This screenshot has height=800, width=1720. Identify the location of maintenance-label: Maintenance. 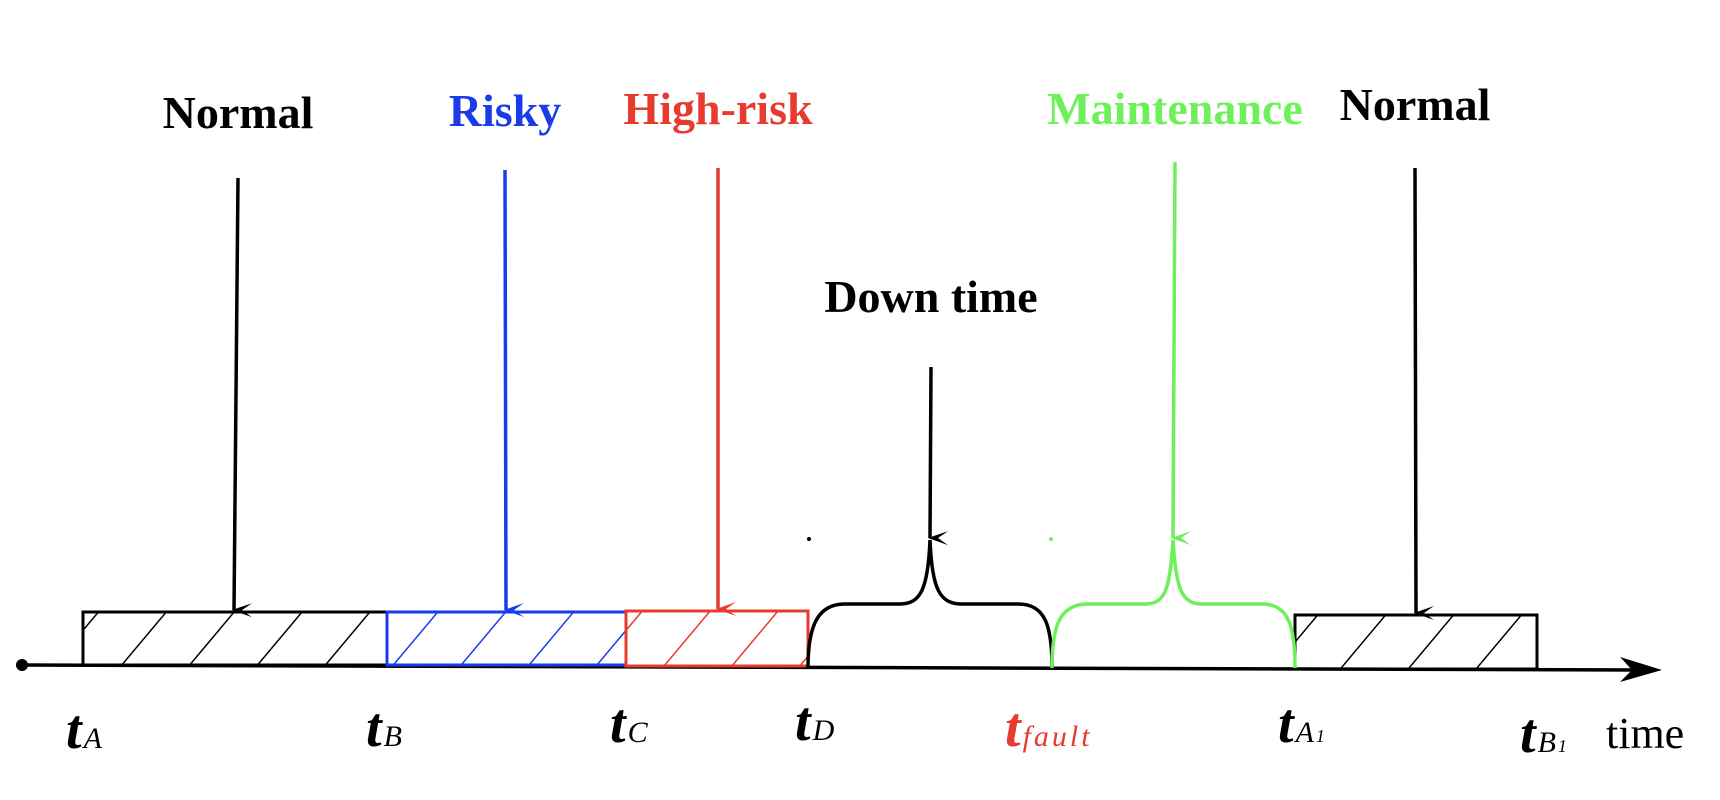
(1175, 108).